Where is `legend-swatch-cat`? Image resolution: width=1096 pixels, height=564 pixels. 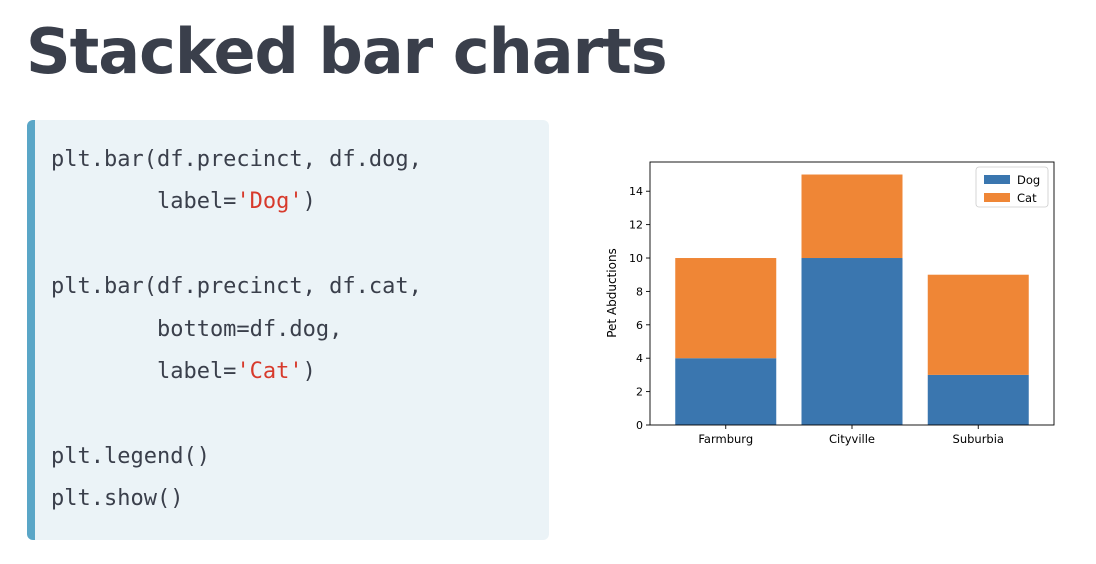 legend-swatch-cat is located at coordinates (997, 197).